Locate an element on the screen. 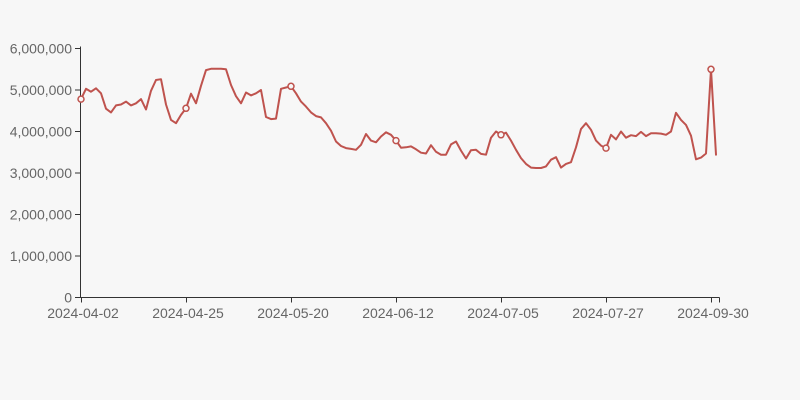 This screenshot has height=400, width=800. x-tick-label: 2024-04-02 is located at coordinates (83, 313).